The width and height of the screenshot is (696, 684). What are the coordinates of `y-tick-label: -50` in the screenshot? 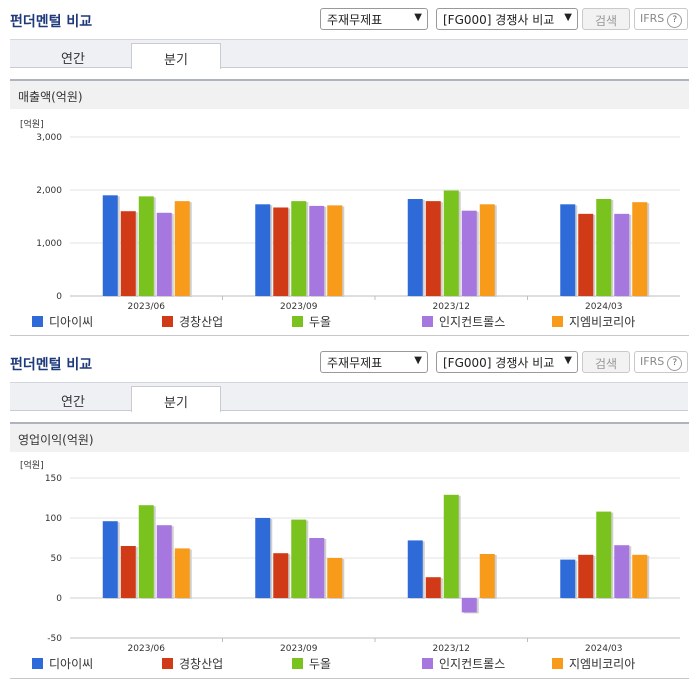 It's located at (54, 639).